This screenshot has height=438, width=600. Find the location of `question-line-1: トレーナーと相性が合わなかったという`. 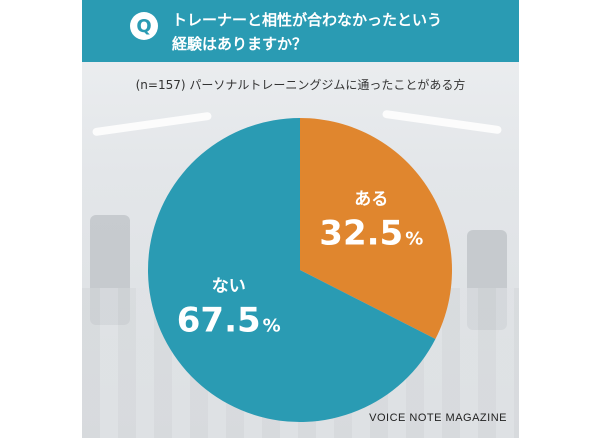

question-line-1: トレーナーと相性が合わなかったという is located at coordinates (307, 20).